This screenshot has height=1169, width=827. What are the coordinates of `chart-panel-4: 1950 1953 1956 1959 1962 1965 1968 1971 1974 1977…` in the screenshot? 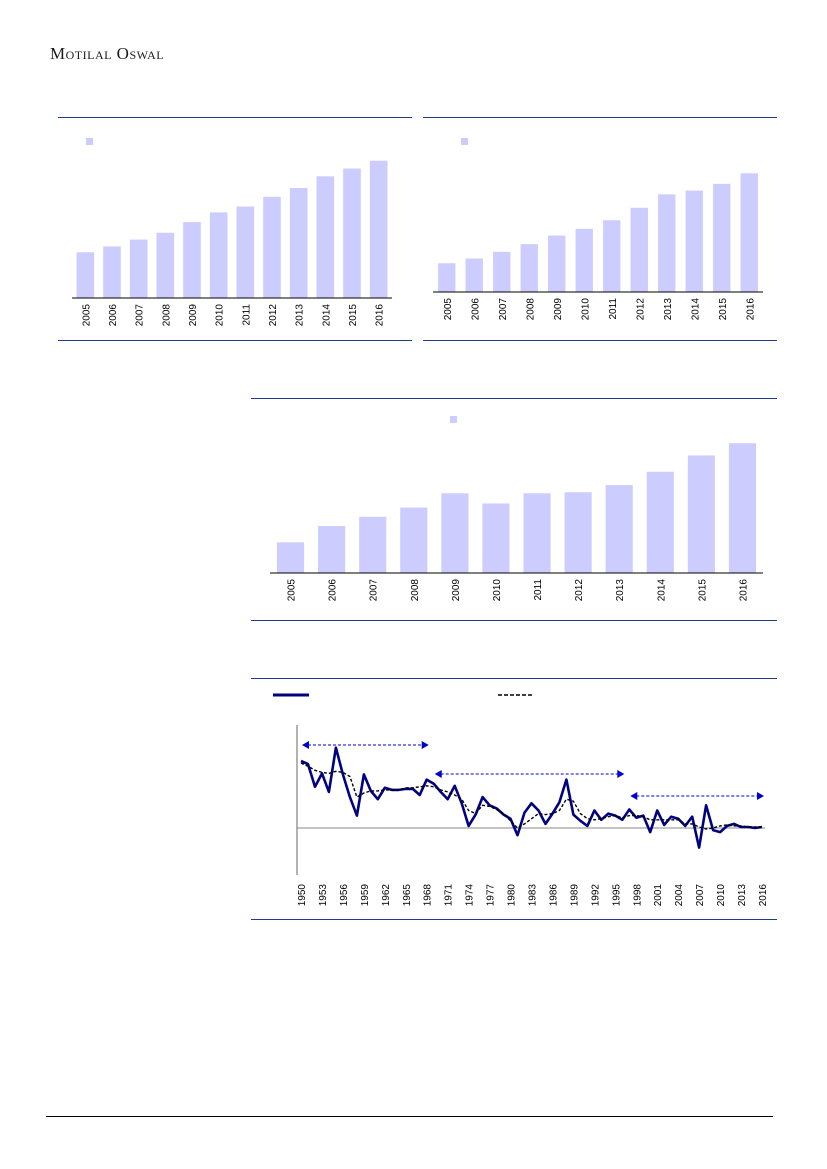 It's located at (514, 799).